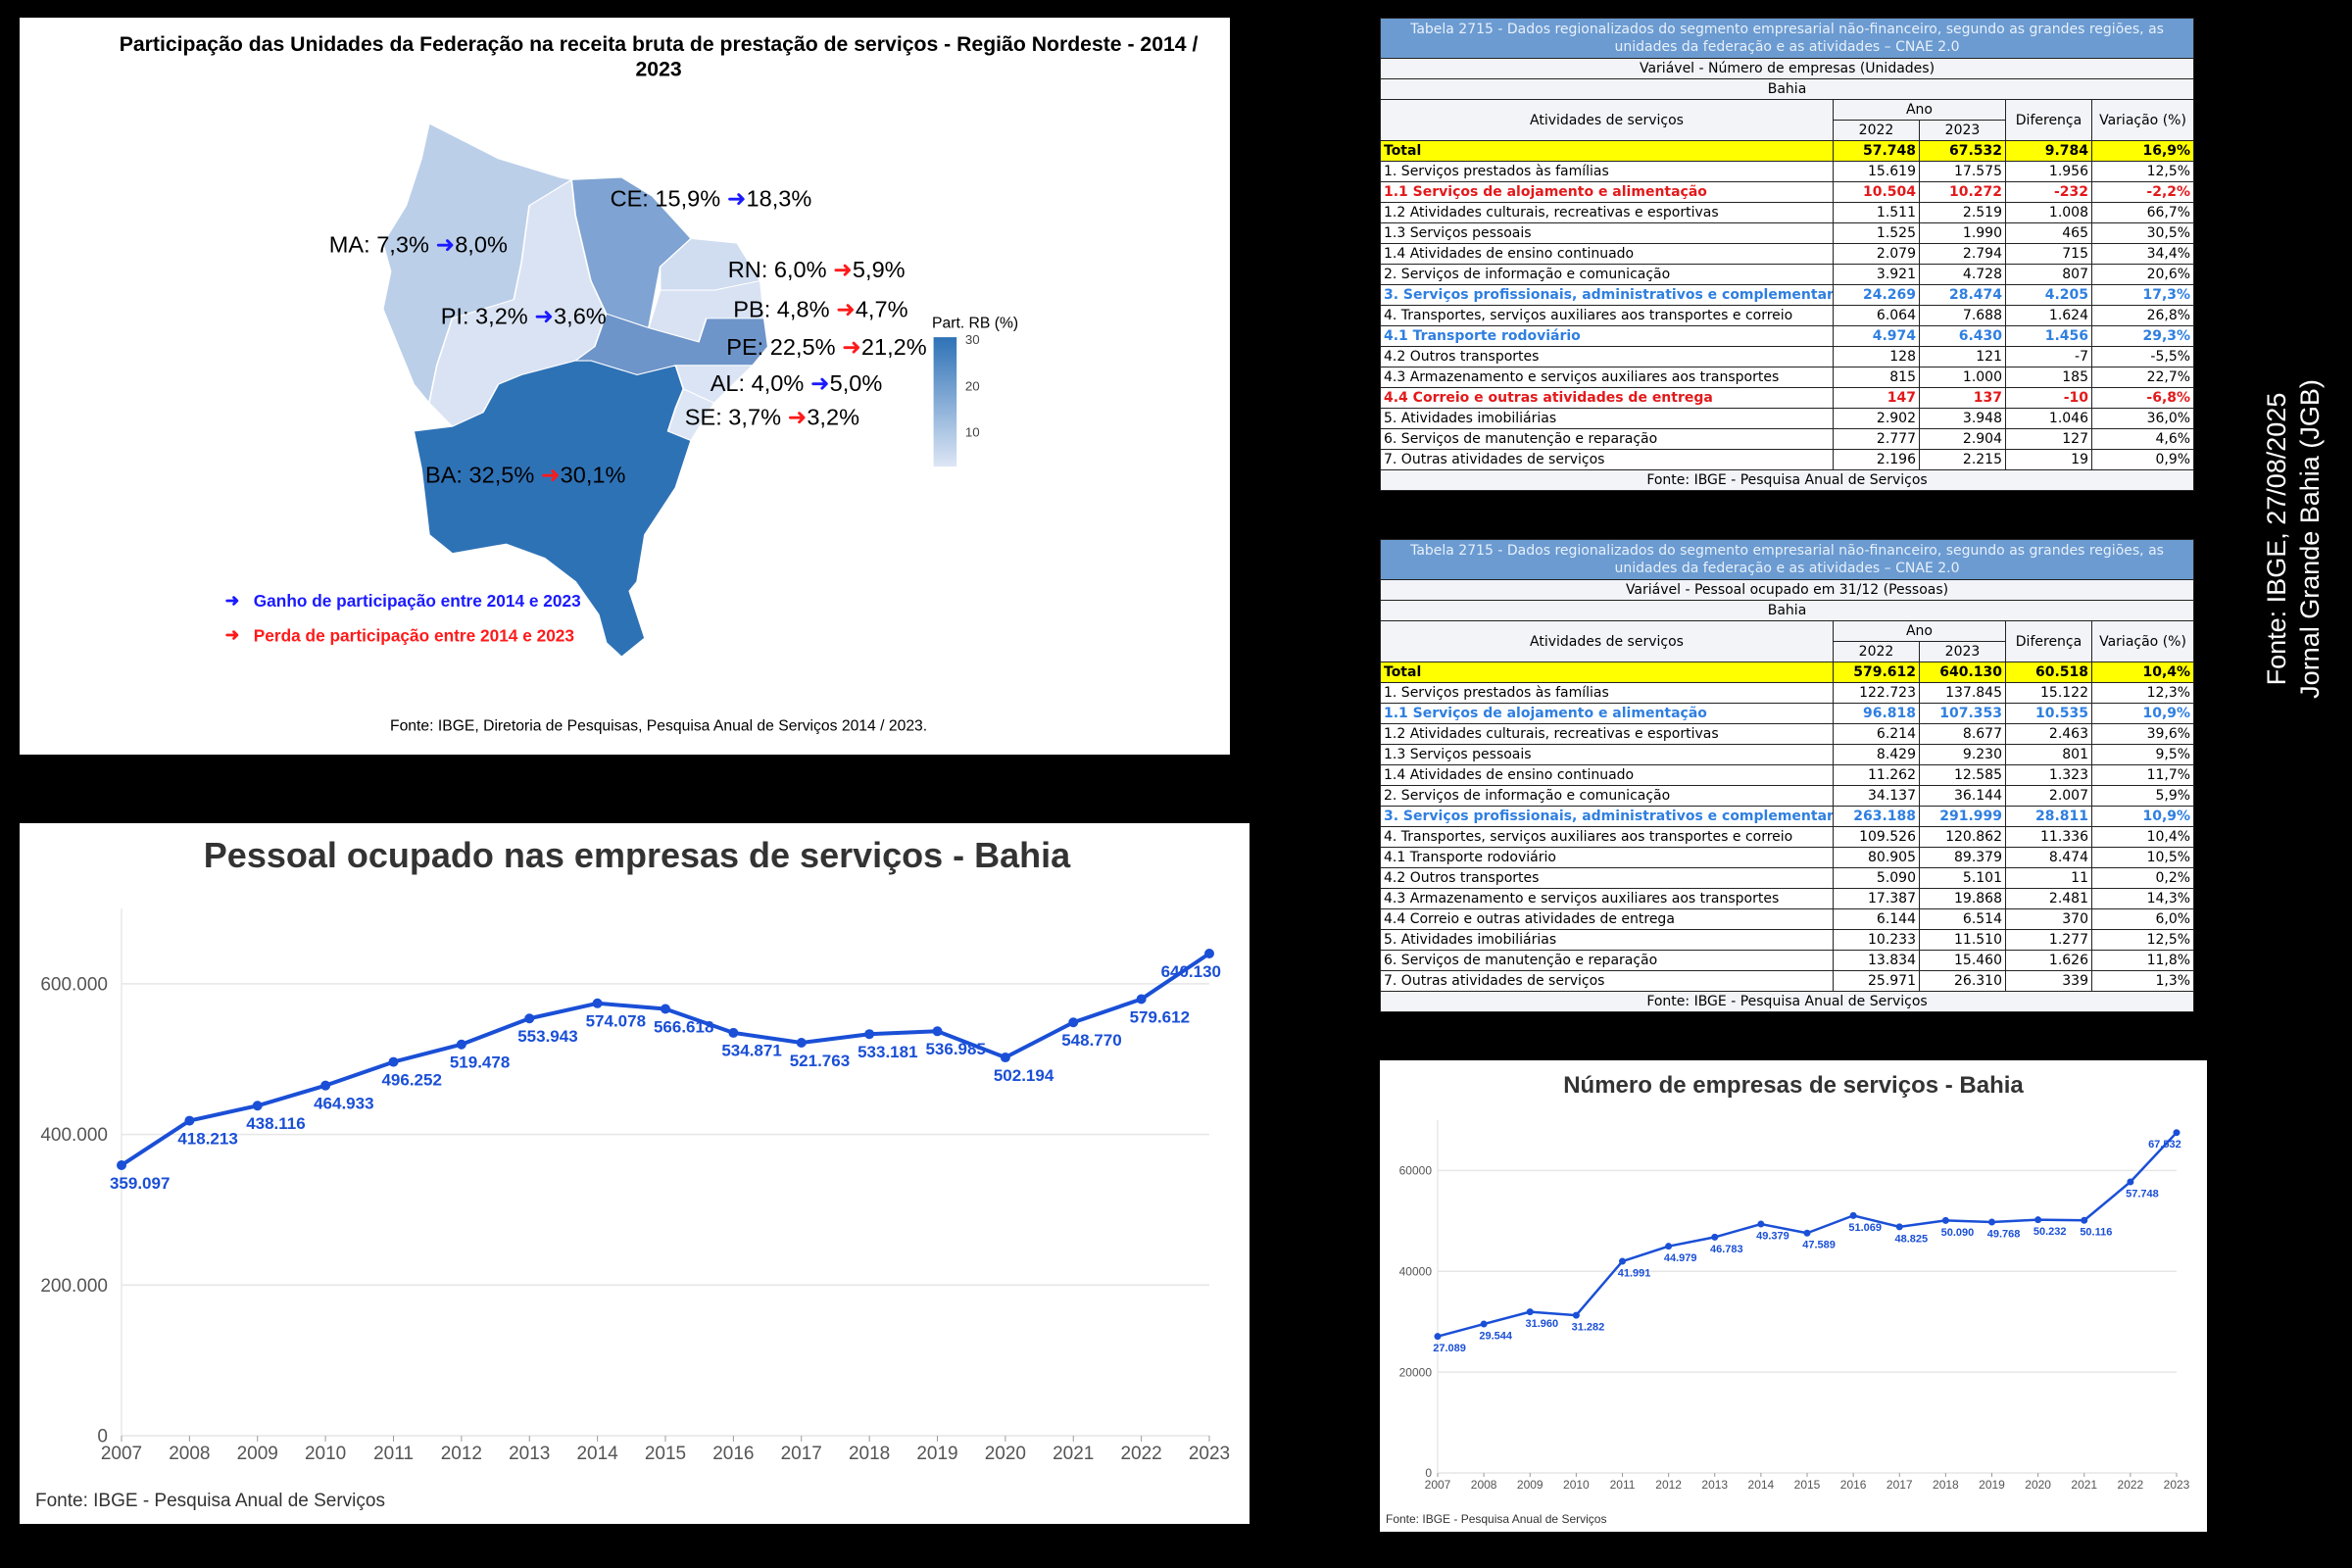 The height and width of the screenshot is (1568, 2352). I want to click on series-line, so click(665, 1059).